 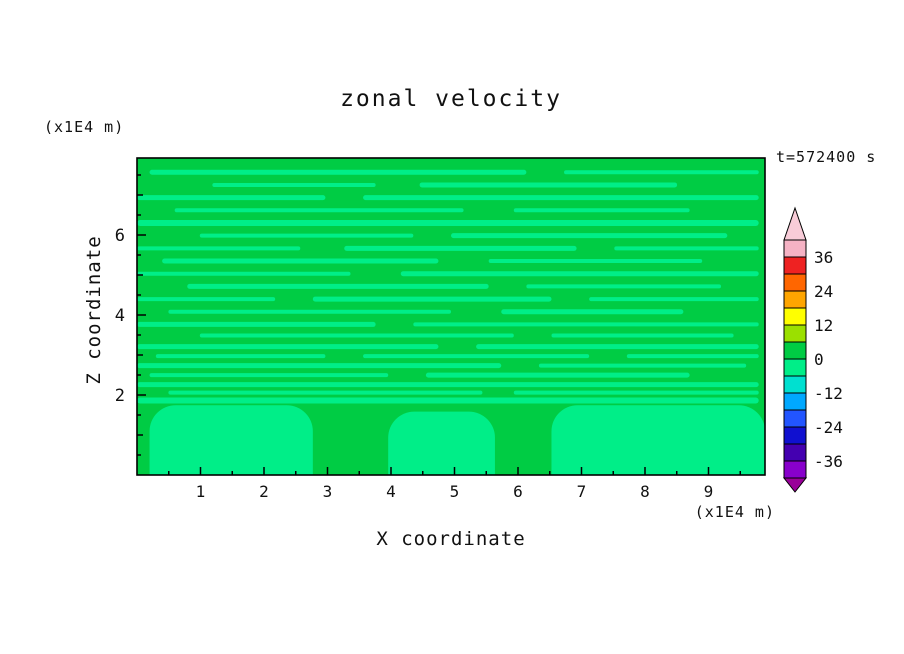 What do you see at coordinates (819, 359) in the screenshot?
I see `colorbar-label: 0` at bounding box center [819, 359].